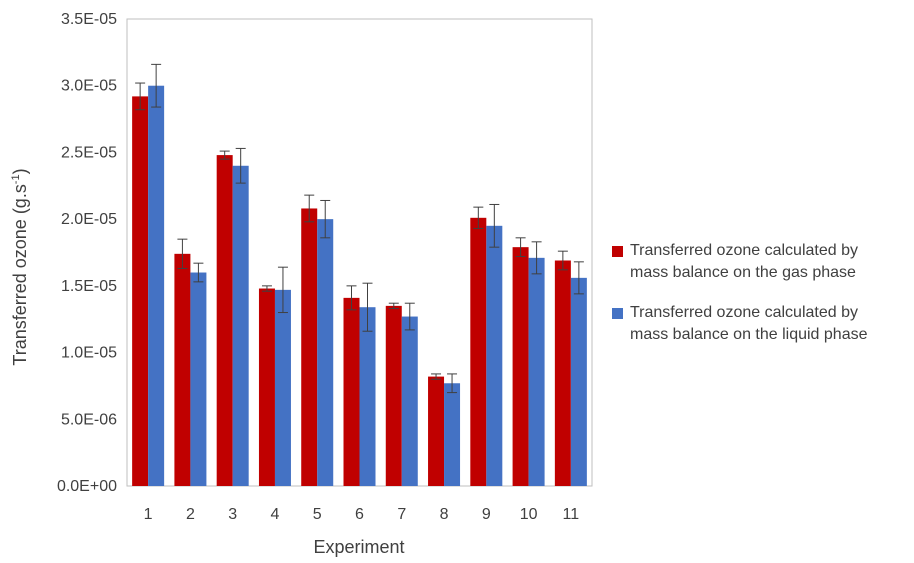 The image size is (914, 563). I want to click on x-tick-label: 1, so click(148, 514).